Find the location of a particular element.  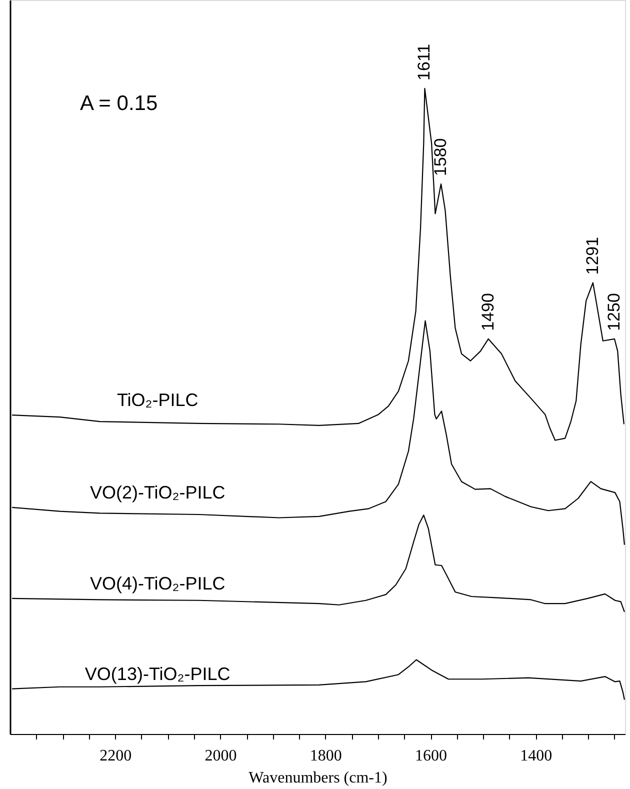

annotation: 1611 is located at coordinates (424, 62).